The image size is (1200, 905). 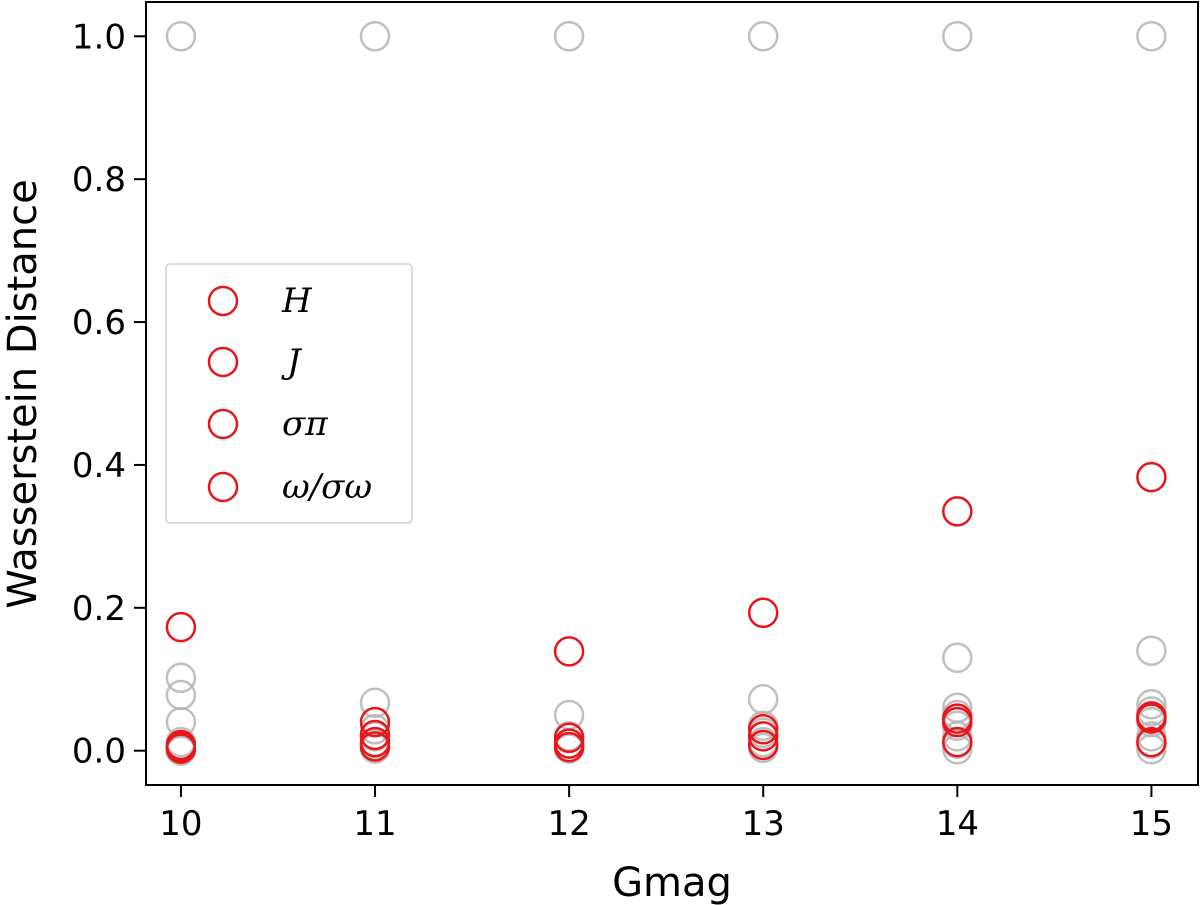 I want to click on x-tick-label: 10, so click(x=180, y=824).